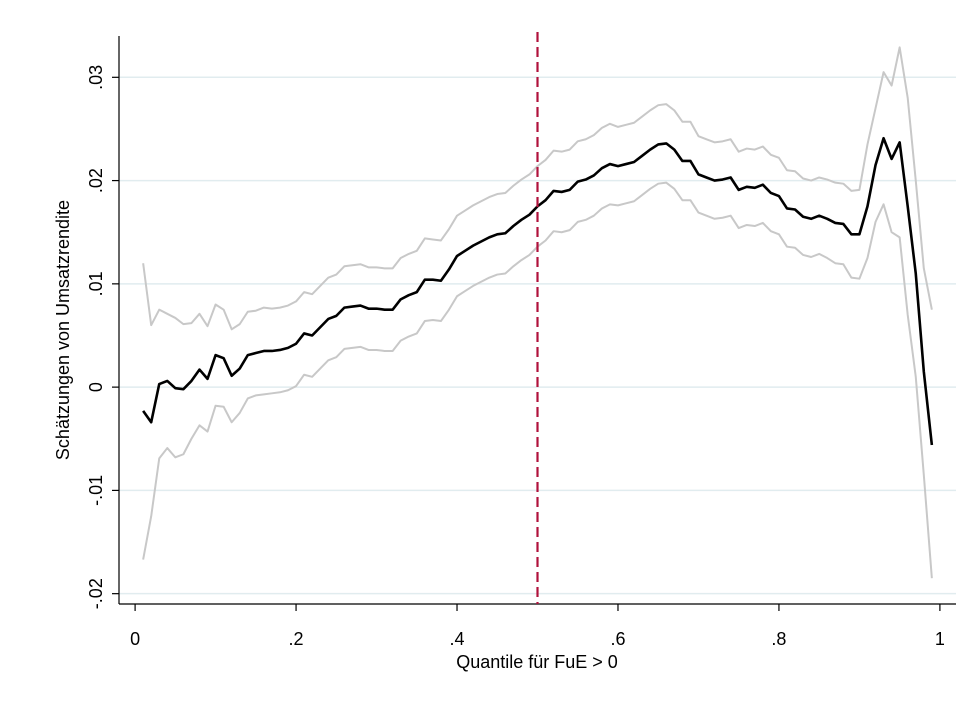 This screenshot has height=701, width=971. Describe the element at coordinates (940, 639) in the screenshot. I see `x-tick-label: 1` at that location.